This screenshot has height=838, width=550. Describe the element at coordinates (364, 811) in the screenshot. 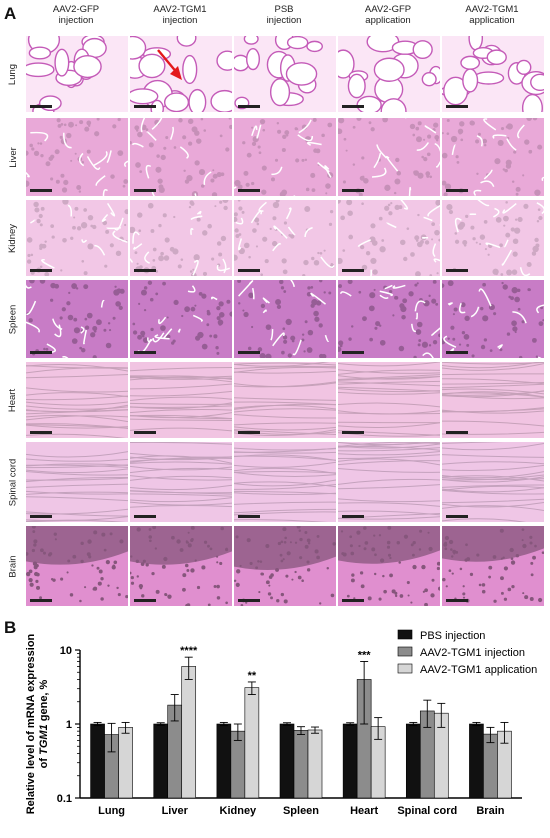

I see `x-tick-label: Heart` at that location.